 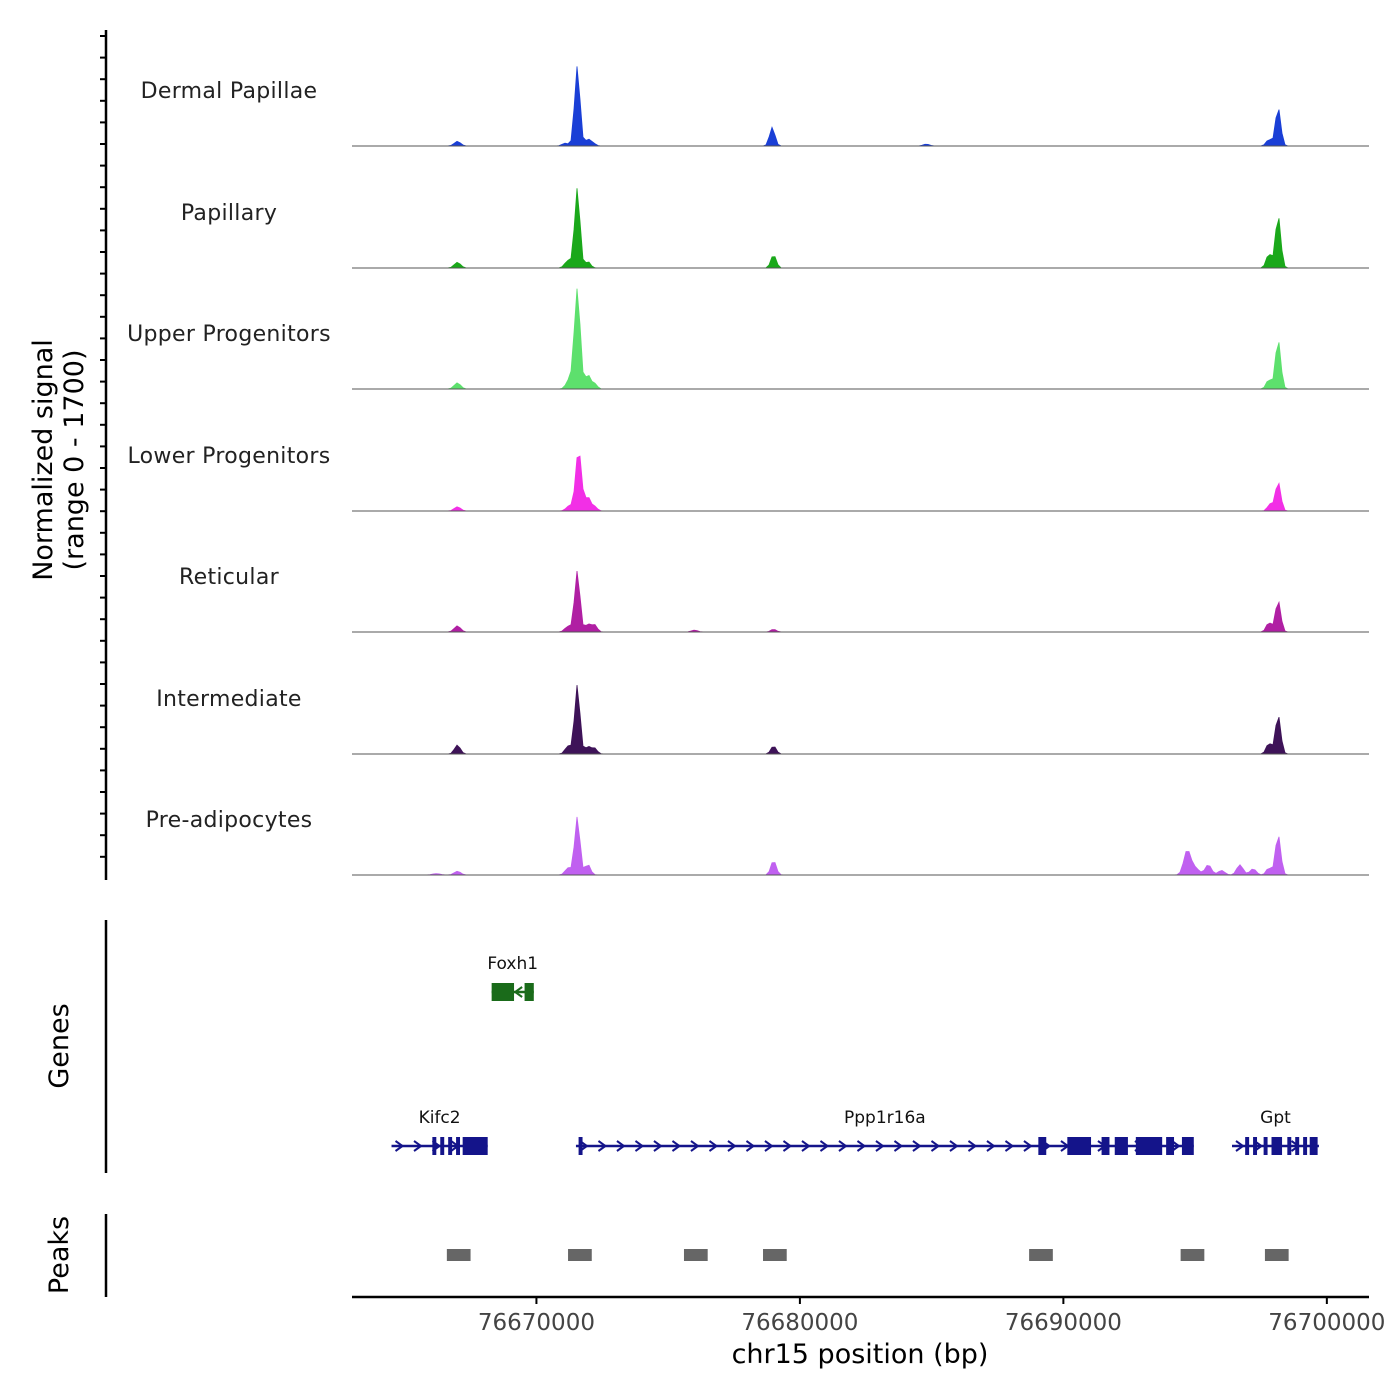 I want to click on gene-annotations: Foxh1 Kifc2 Ppp1r16a Gpt, so click(x=855, y=1054).